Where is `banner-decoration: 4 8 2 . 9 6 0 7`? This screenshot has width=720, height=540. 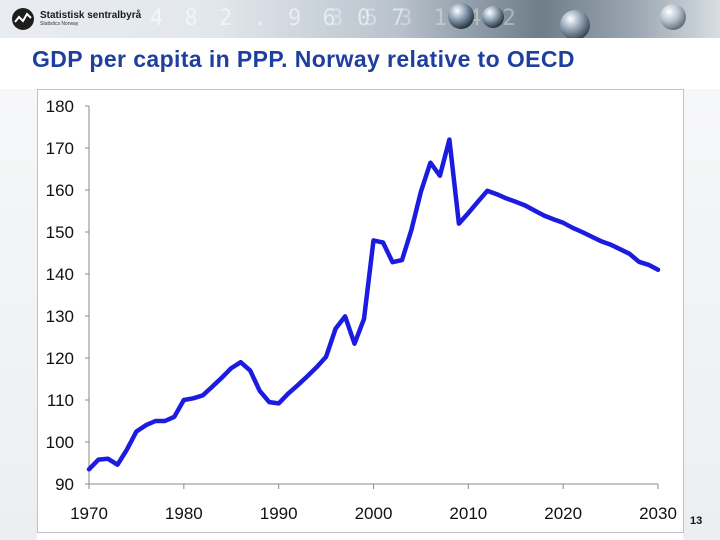
banner-decoration: 4 8 2 . 9 6 0 7 is located at coordinates (279, 18).